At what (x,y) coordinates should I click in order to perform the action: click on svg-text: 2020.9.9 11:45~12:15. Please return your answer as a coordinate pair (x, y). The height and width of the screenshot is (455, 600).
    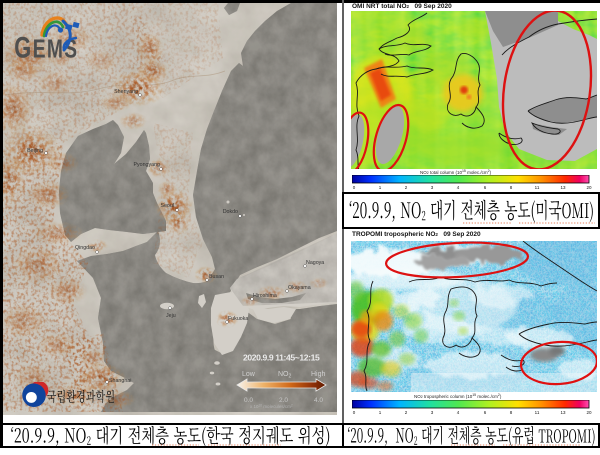
    Looking at the image, I should click on (281, 358).